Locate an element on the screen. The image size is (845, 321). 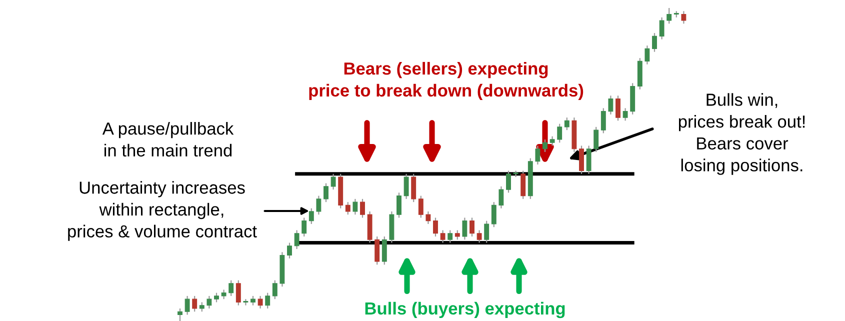
annotation: Bulls (buyers) expecting is located at coordinates (465, 310).